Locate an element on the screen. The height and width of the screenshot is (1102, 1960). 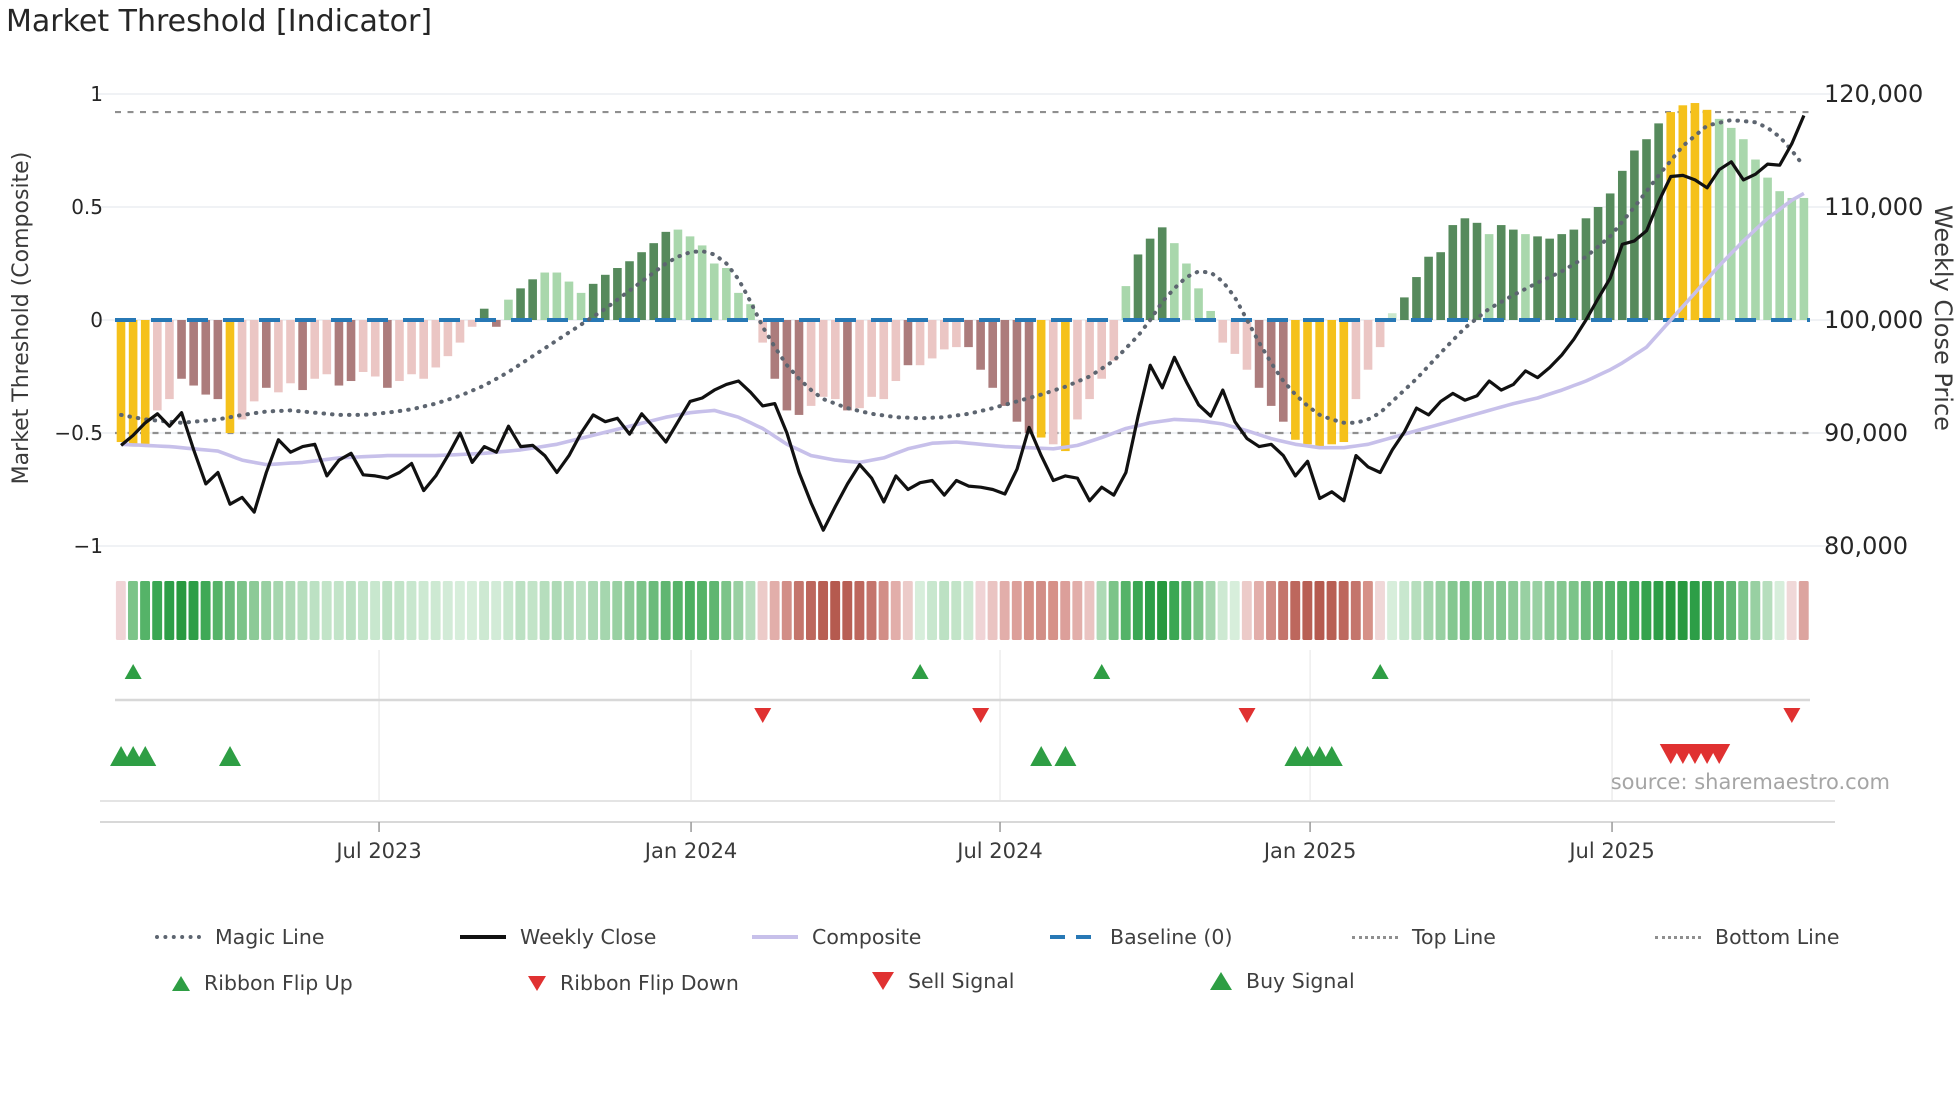
legend-label: Weekly Close is located at coordinates (588, 937).